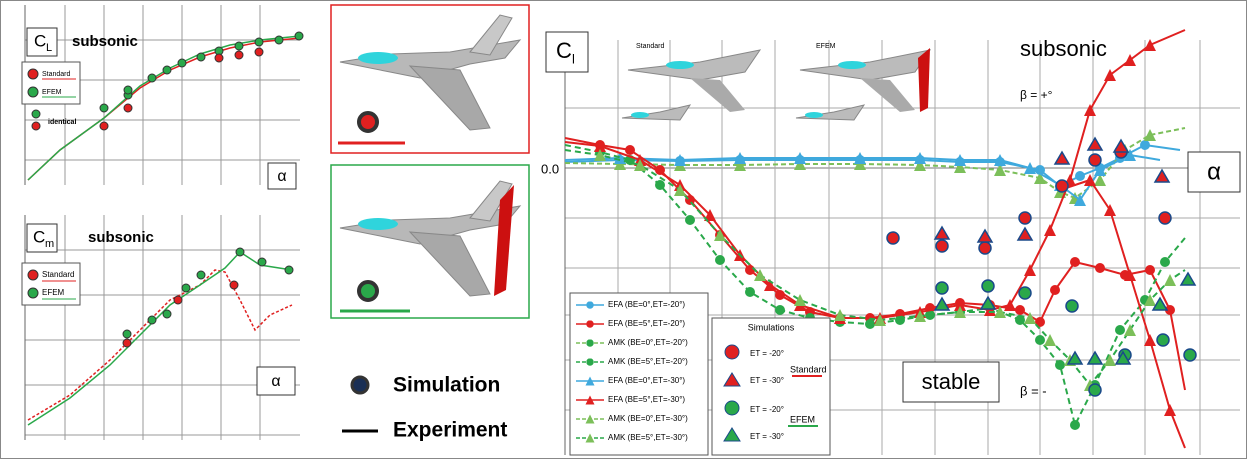 This screenshot has width=1247, height=459. I want to click on mini-aircraft, so click(776, 84).